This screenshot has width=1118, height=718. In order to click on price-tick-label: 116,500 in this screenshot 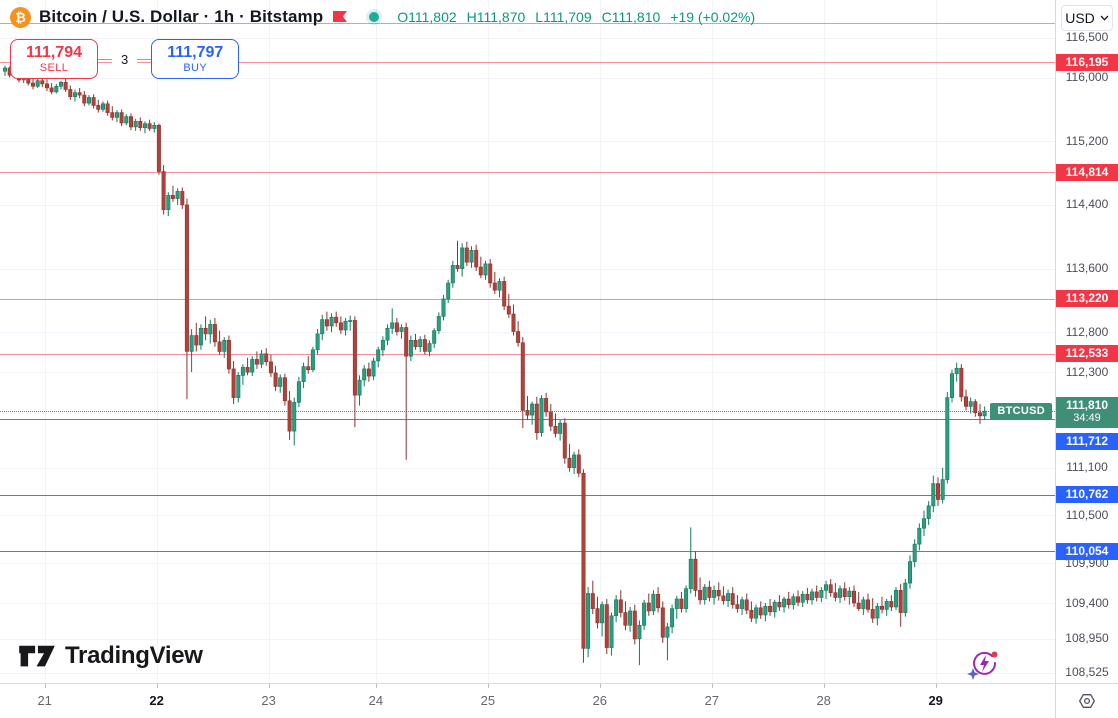, I will do `click(1087, 37)`.